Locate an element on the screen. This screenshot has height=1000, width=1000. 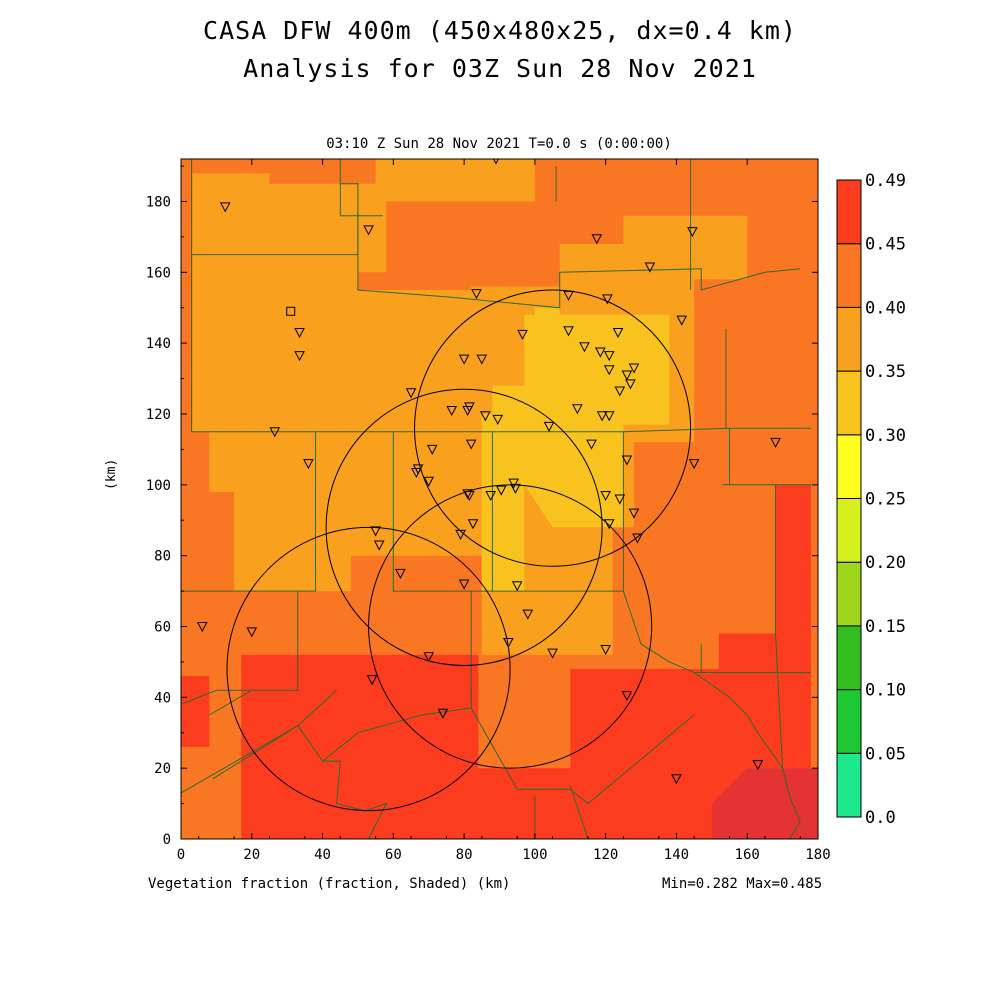
y-tick-label: 0 is located at coordinates (167, 840).